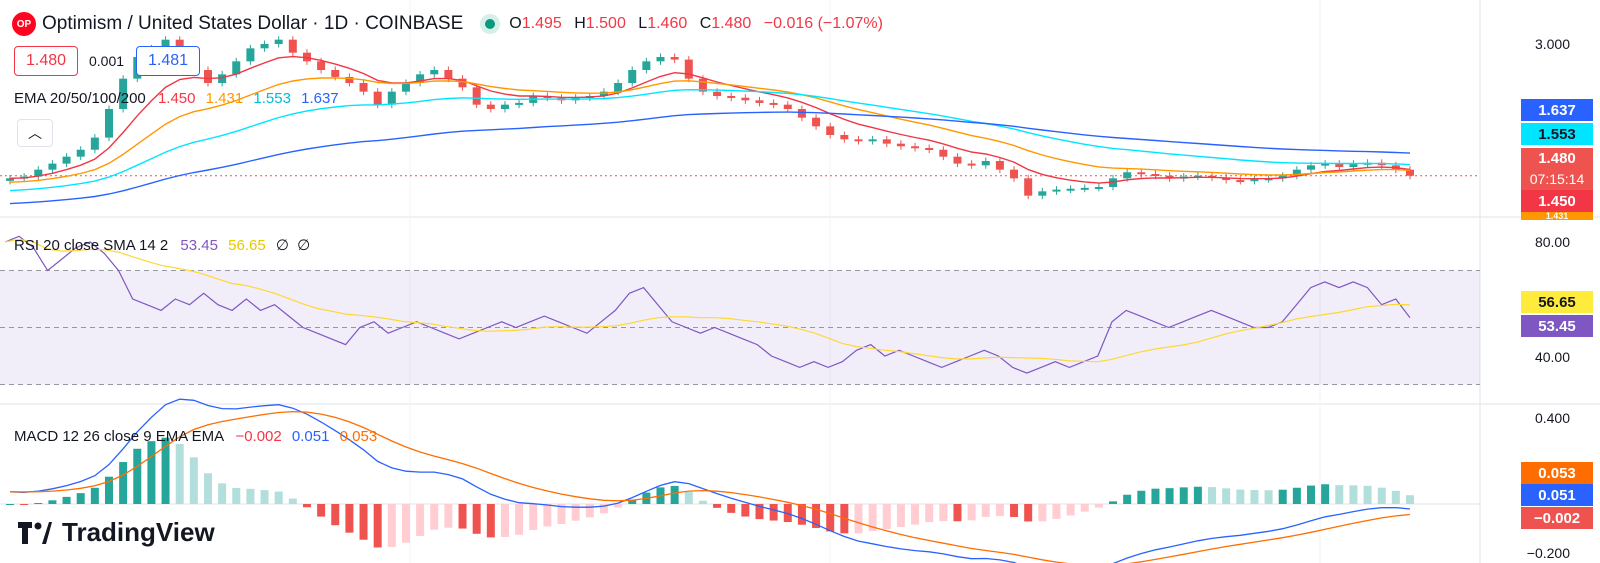  I want to click on sell-button: 1.480, so click(46, 61).